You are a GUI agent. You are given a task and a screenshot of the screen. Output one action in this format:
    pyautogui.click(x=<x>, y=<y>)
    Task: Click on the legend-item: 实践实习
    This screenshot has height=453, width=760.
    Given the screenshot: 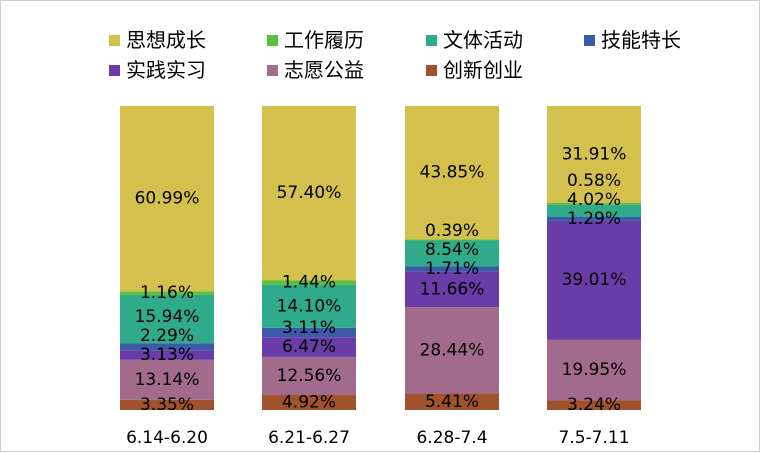 What is the action you would take?
    pyautogui.click(x=157, y=70)
    